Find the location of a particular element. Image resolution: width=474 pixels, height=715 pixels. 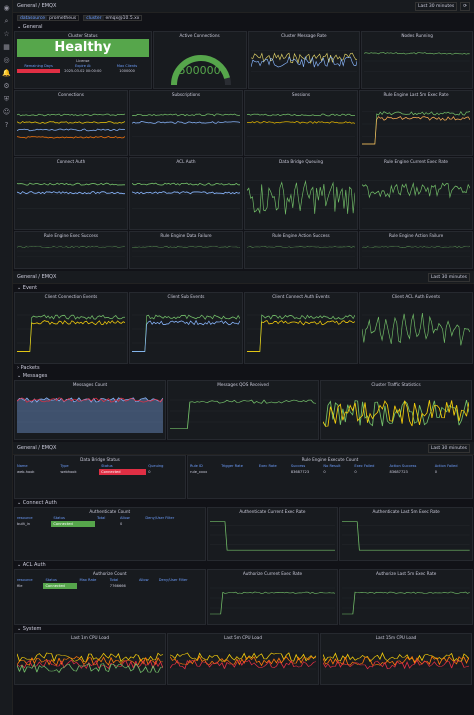

panel-last-15m-cpu-load: Last 15m CPU Load is located at coordinates (396, 659).